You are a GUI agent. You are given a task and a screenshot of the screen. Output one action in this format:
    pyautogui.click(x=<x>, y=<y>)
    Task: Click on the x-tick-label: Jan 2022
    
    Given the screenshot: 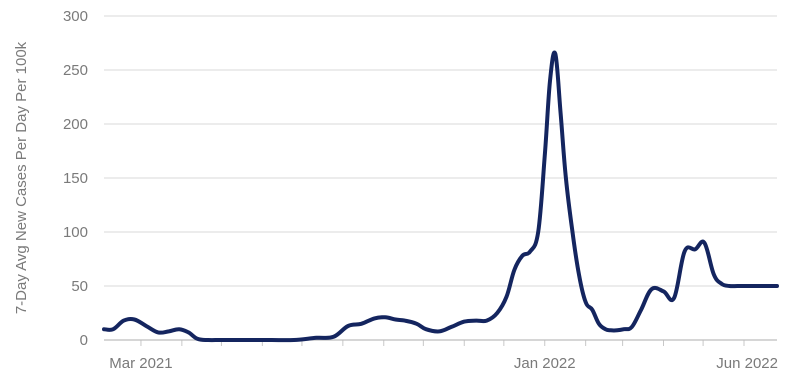 What is the action you would take?
    pyautogui.click(x=545, y=363)
    